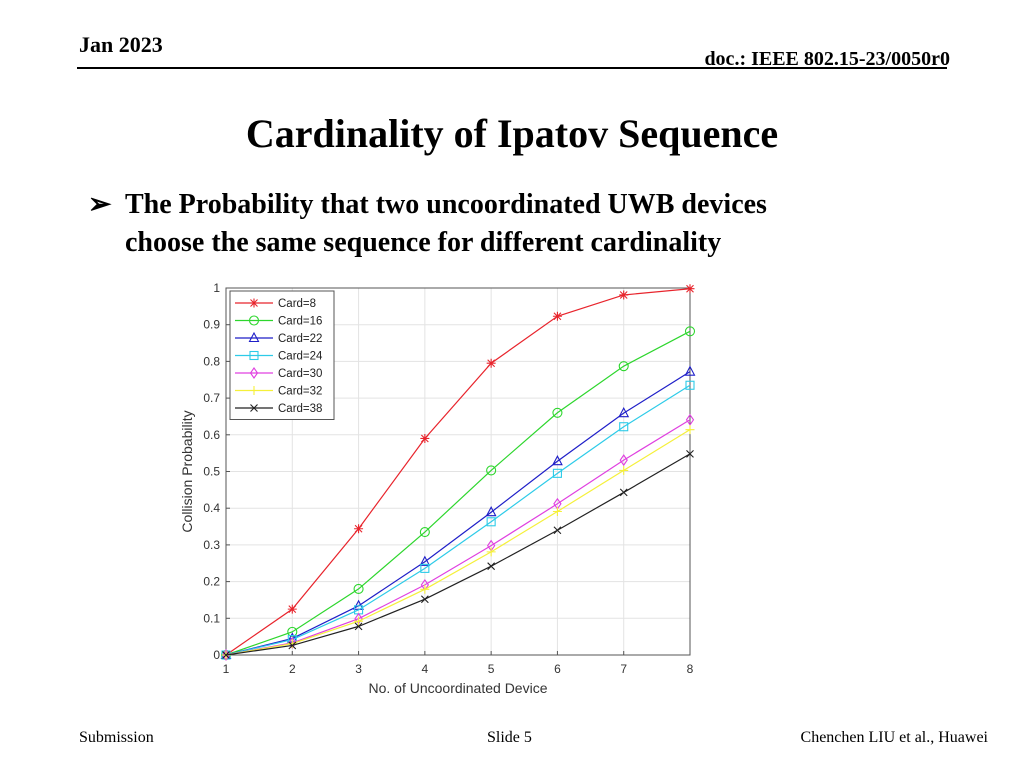  I want to click on header-divider, so click(512, 68).